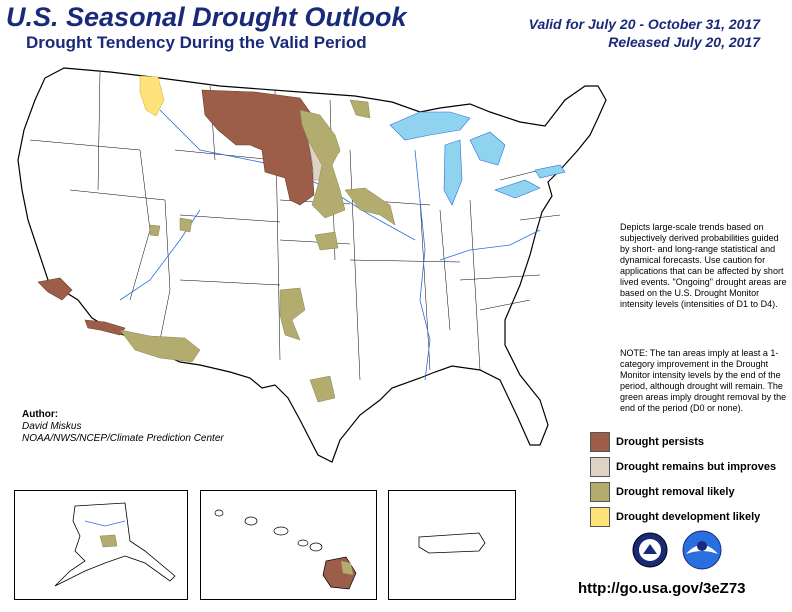 Image resolution: width=792 pixels, height=612 pixels. What do you see at coordinates (55, 289) in the screenshot?
I see `socal-persists` at bounding box center [55, 289].